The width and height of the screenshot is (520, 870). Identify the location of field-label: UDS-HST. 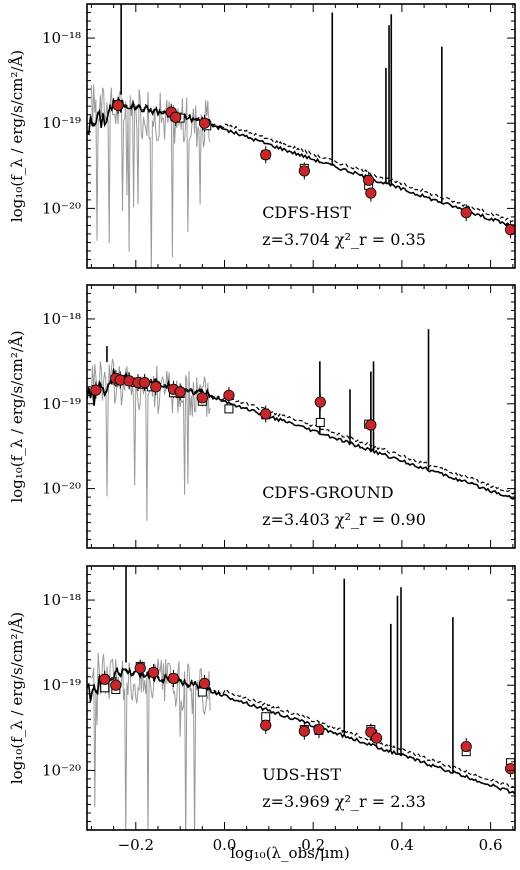
(301, 774).